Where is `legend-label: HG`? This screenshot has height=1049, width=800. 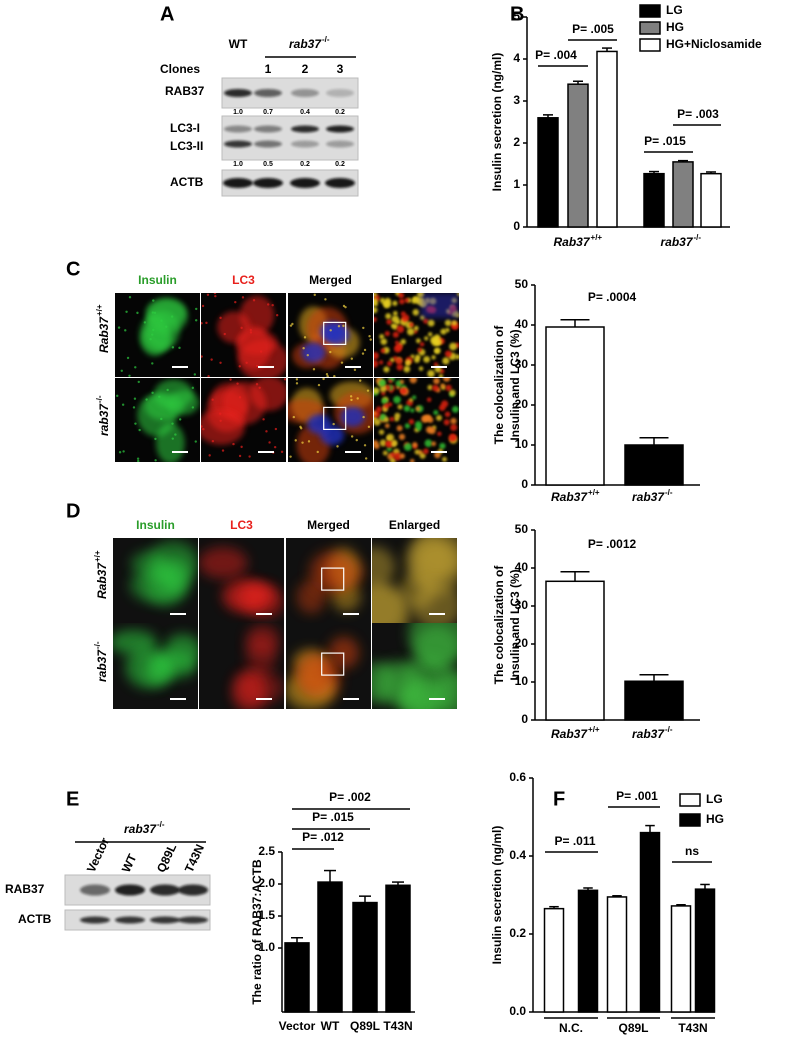 legend-label: HG is located at coordinates (675, 27).